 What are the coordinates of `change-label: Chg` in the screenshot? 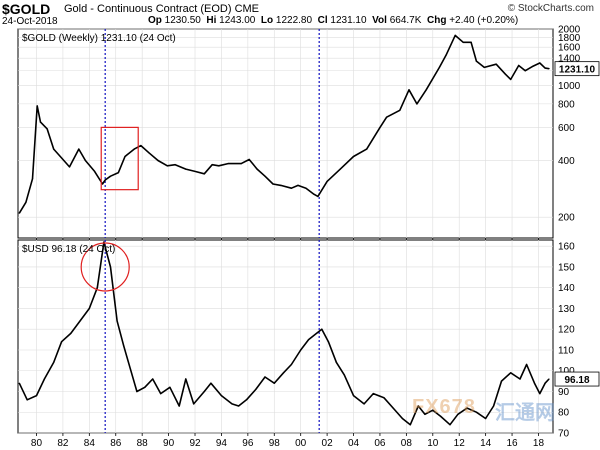 It's located at (436, 20).